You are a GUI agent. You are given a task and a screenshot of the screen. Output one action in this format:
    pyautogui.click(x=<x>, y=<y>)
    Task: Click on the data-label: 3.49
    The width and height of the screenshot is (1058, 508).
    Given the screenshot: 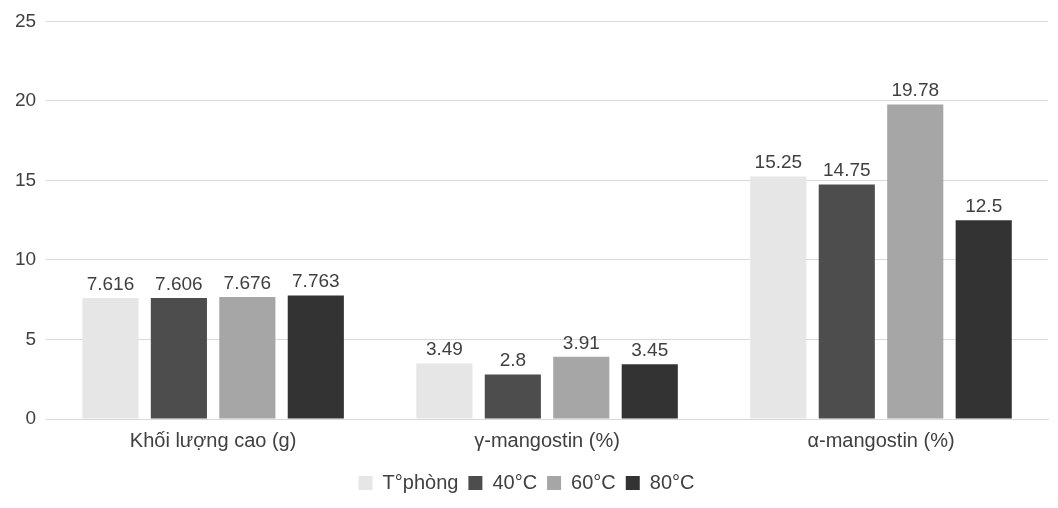 What is the action you would take?
    pyautogui.click(x=444, y=349)
    